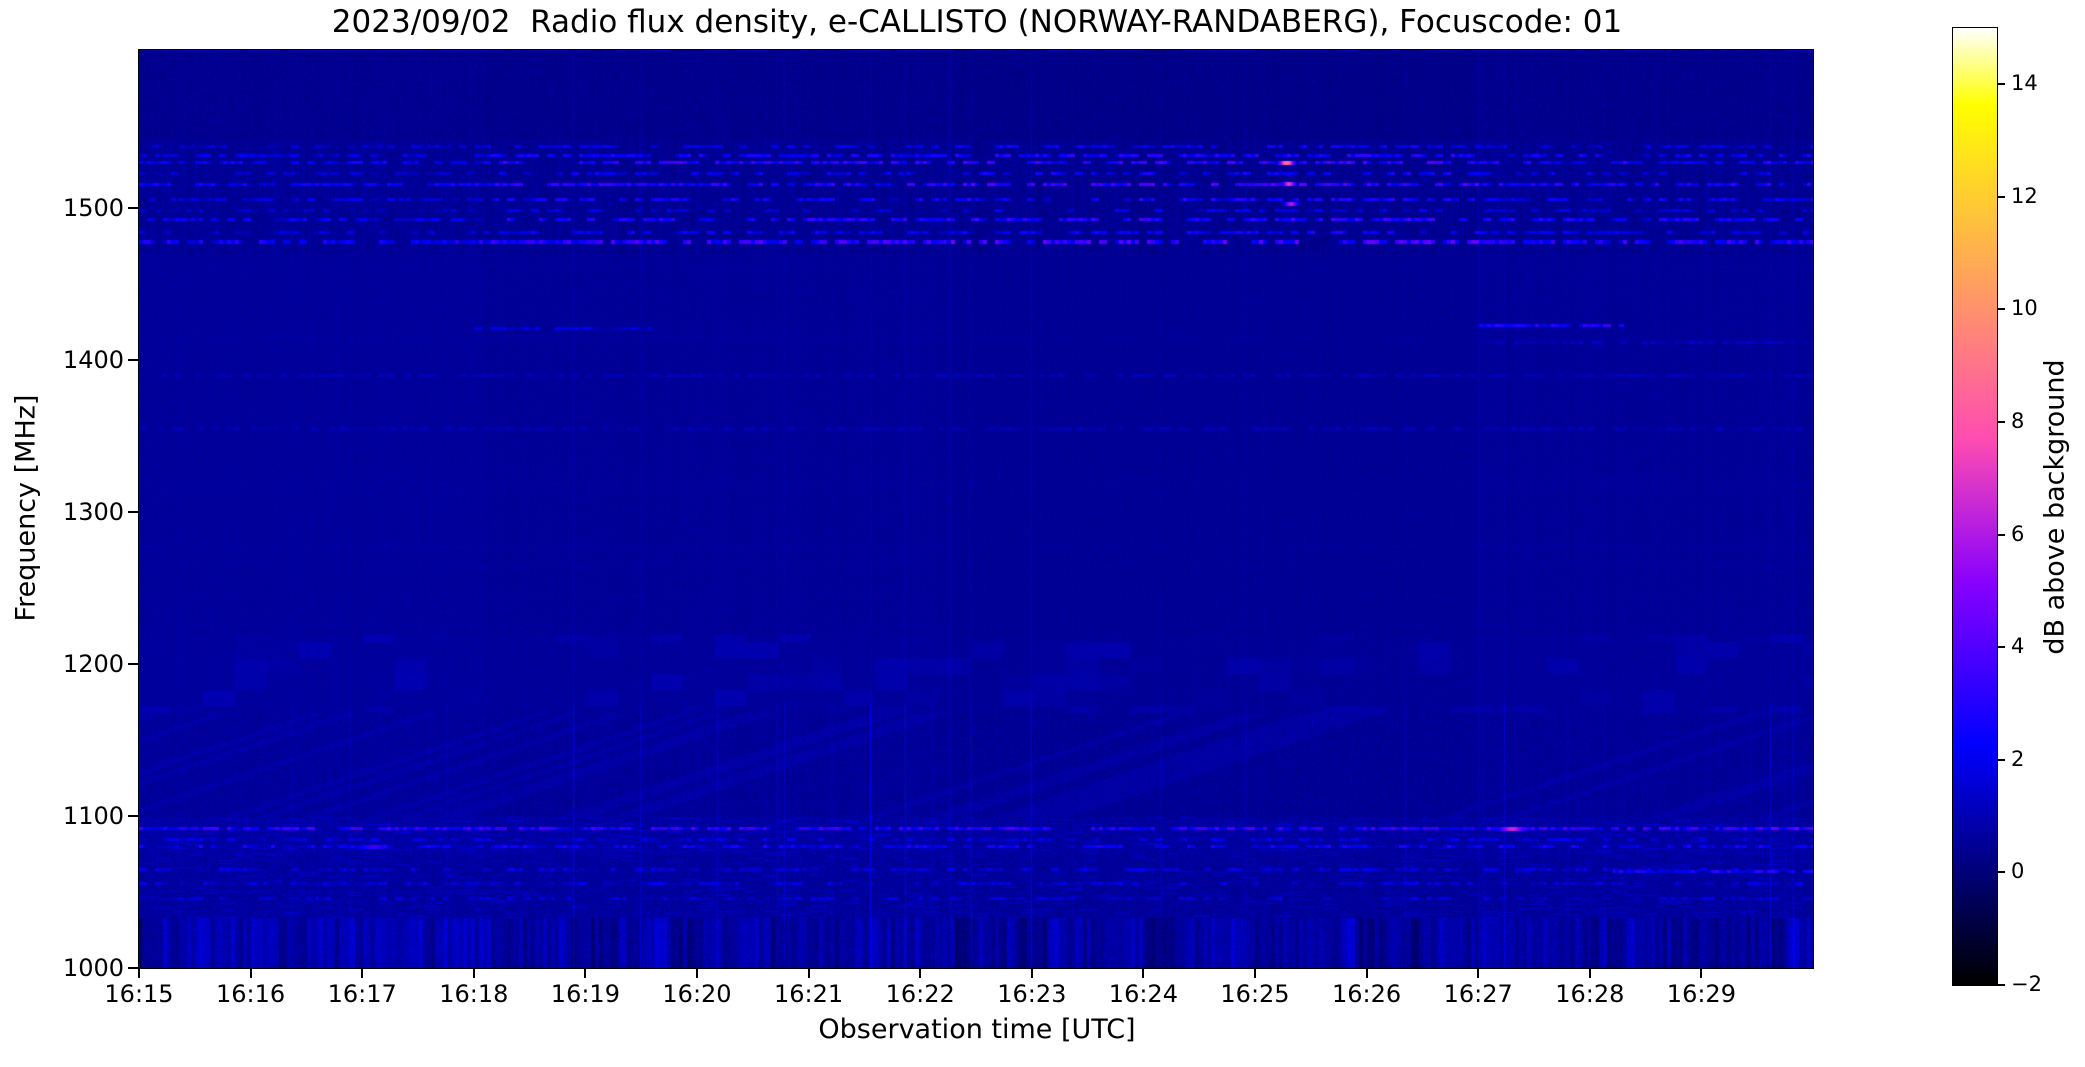 Image resolution: width=2085 pixels, height=1067 pixels. Describe the element at coordinates (977, 1029) in the screenshot. I see `x-axis-label: Observation time [UTC]` at that location.